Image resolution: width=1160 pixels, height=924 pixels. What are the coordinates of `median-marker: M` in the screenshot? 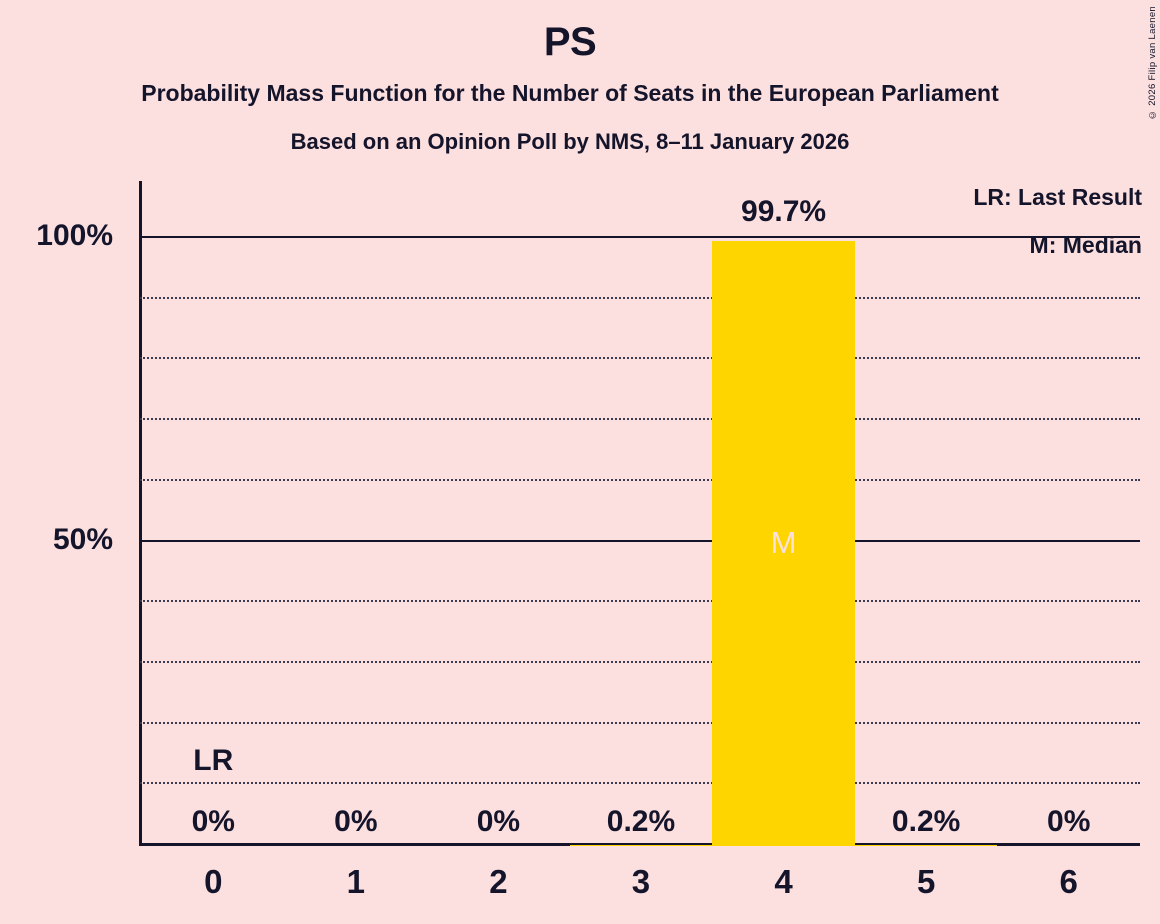 It's located at (783, 542).